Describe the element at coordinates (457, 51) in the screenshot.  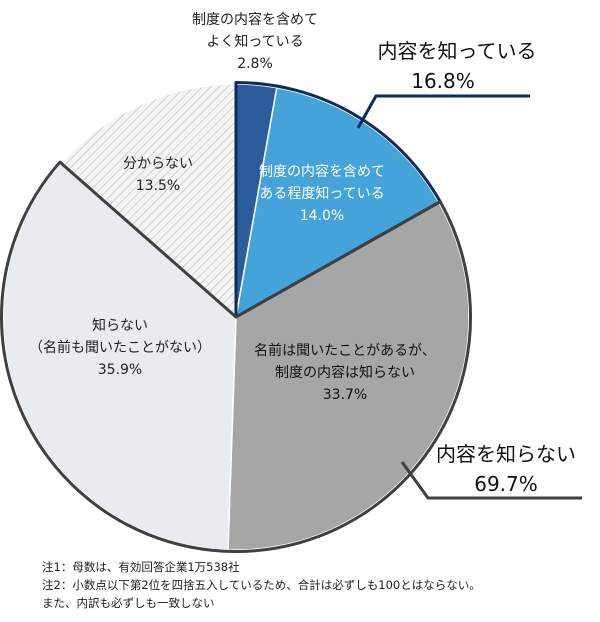
I see `group-label-known: 内容を知っている` at that location.